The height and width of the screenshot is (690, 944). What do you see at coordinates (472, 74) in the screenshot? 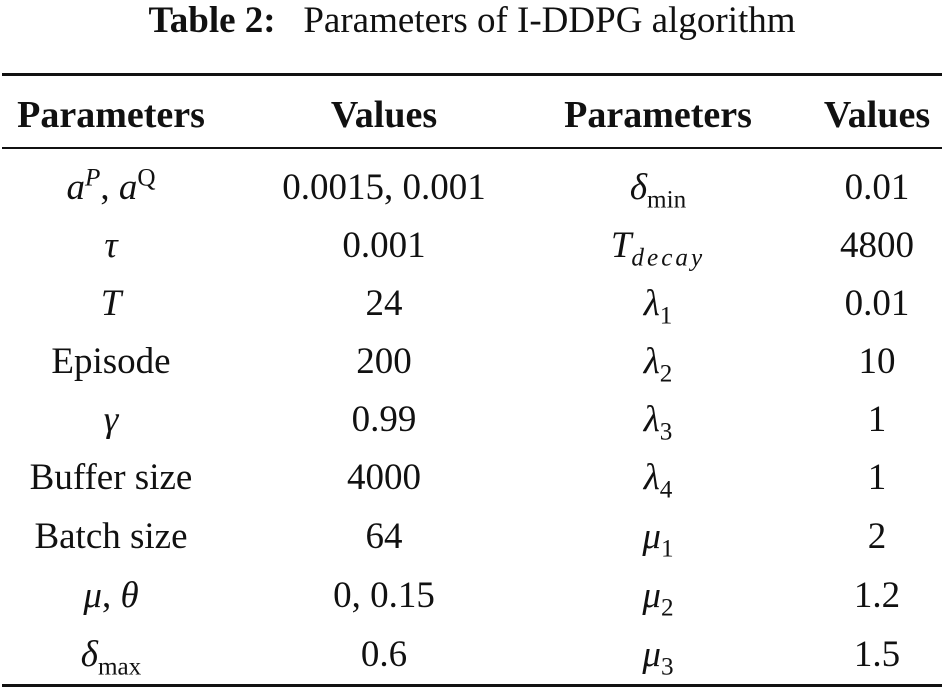
I see `table-top-rule` at bounding box center [472, 74].